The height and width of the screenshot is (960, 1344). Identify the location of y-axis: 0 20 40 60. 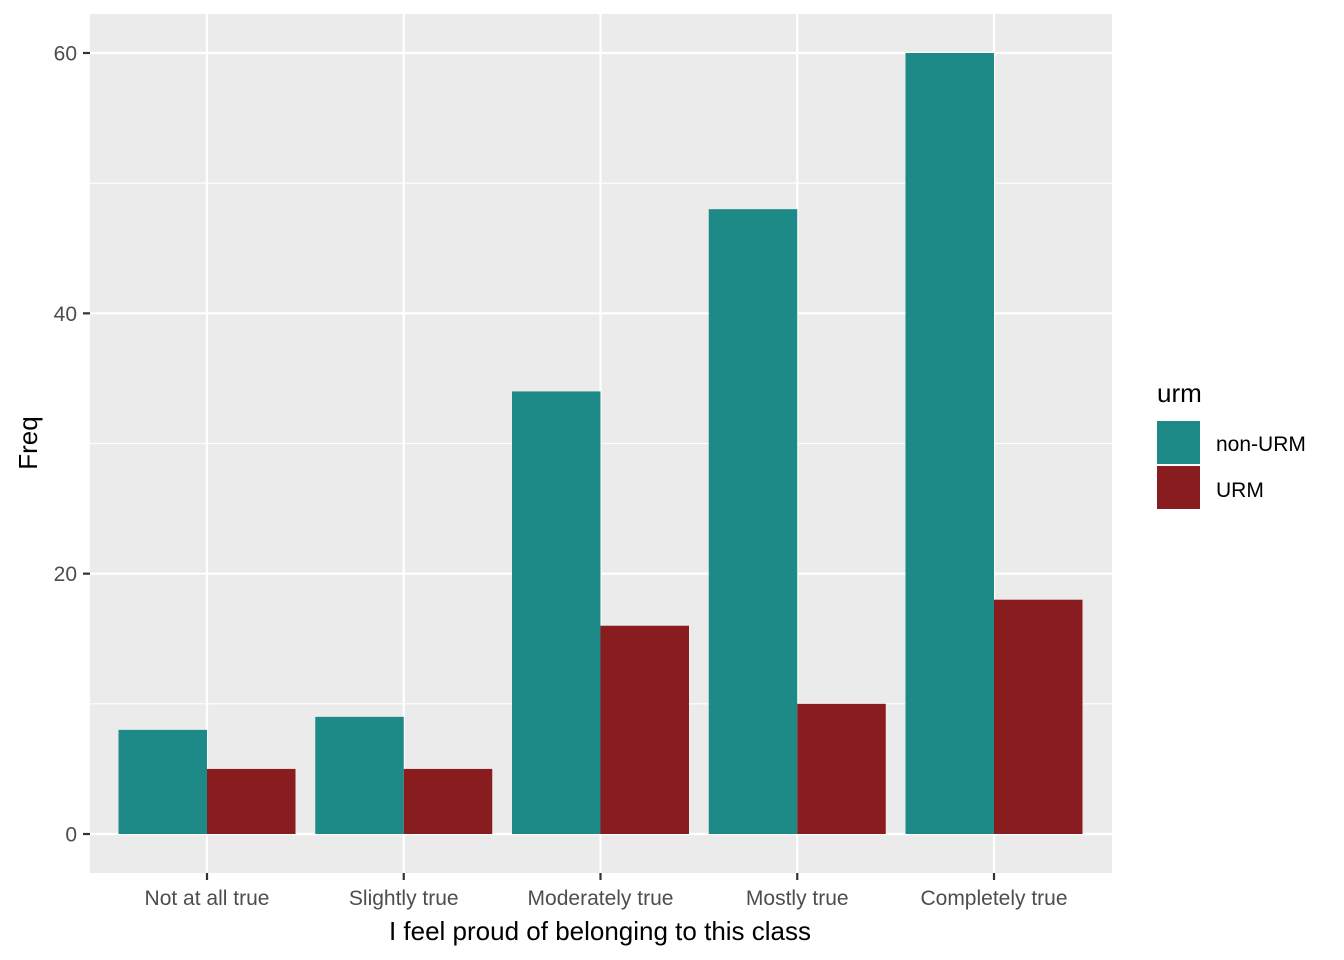
(72, 445).